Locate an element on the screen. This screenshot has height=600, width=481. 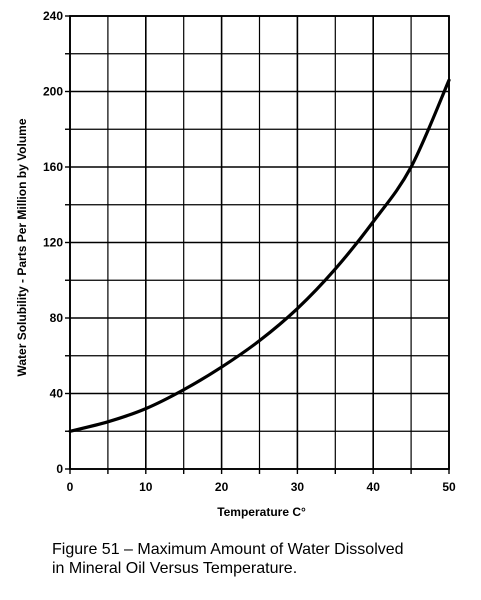
y-tick-label: 0 is located at coordinates (59, 469).